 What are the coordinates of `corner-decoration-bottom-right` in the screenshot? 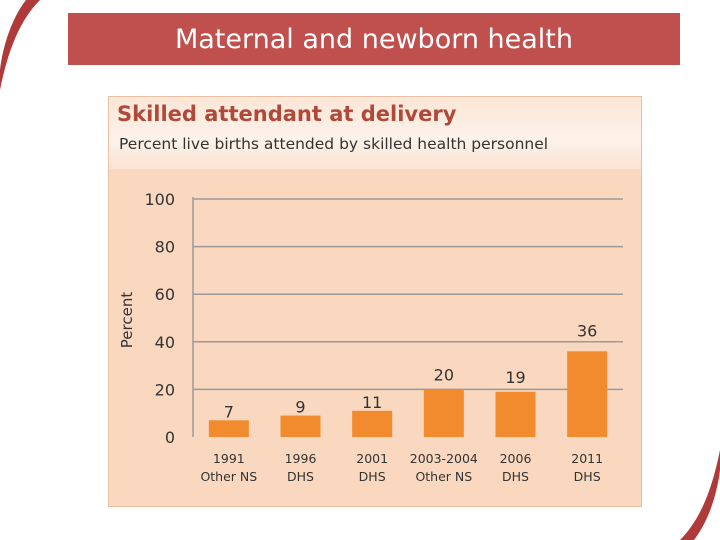 It's located at (700, 495).